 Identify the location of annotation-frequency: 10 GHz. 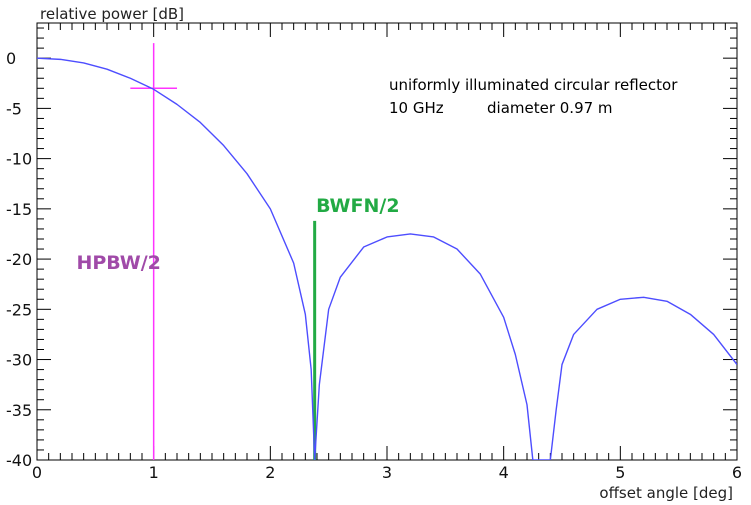
(416, 108).